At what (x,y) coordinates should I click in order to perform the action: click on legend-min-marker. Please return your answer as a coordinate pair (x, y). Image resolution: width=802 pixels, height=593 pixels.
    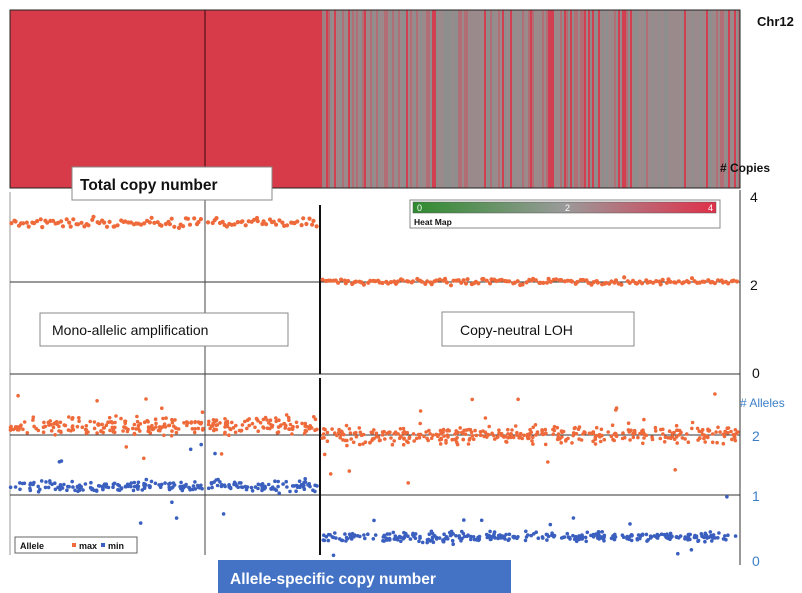
    Looking at the image, I should click on (103, 545).